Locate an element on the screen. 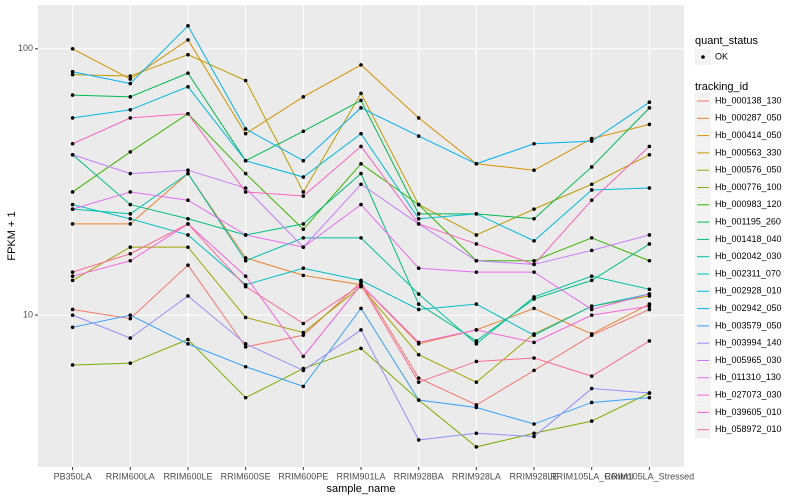  legend-label: Hb_001418_040 is located at coordinates (748, 239).